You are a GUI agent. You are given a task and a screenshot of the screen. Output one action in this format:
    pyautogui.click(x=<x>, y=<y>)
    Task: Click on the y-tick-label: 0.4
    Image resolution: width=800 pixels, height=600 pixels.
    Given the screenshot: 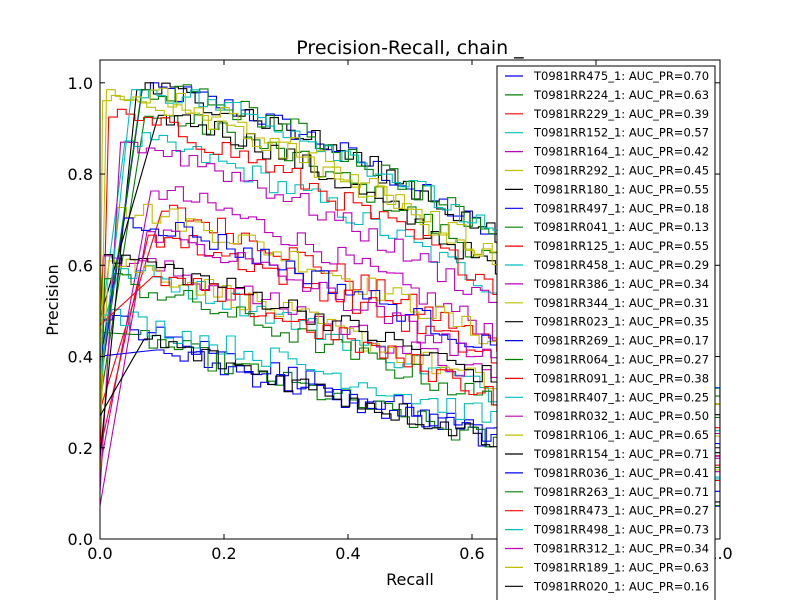 What is the action you would take?
    pyautogui.click(x=80, y=357)
    